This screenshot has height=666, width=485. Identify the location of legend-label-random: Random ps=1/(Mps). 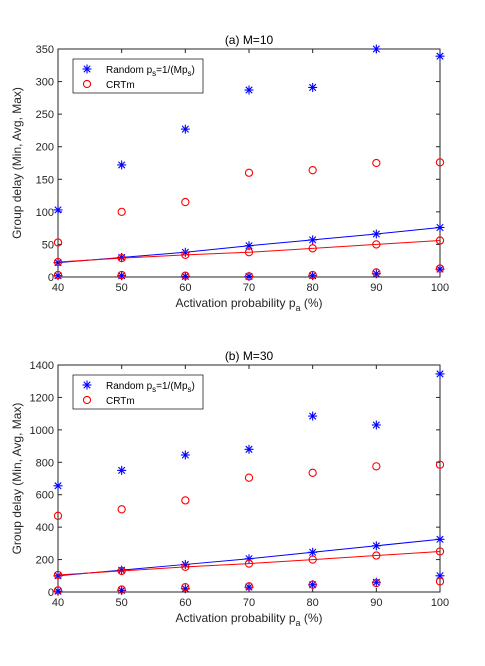
(150, 71).